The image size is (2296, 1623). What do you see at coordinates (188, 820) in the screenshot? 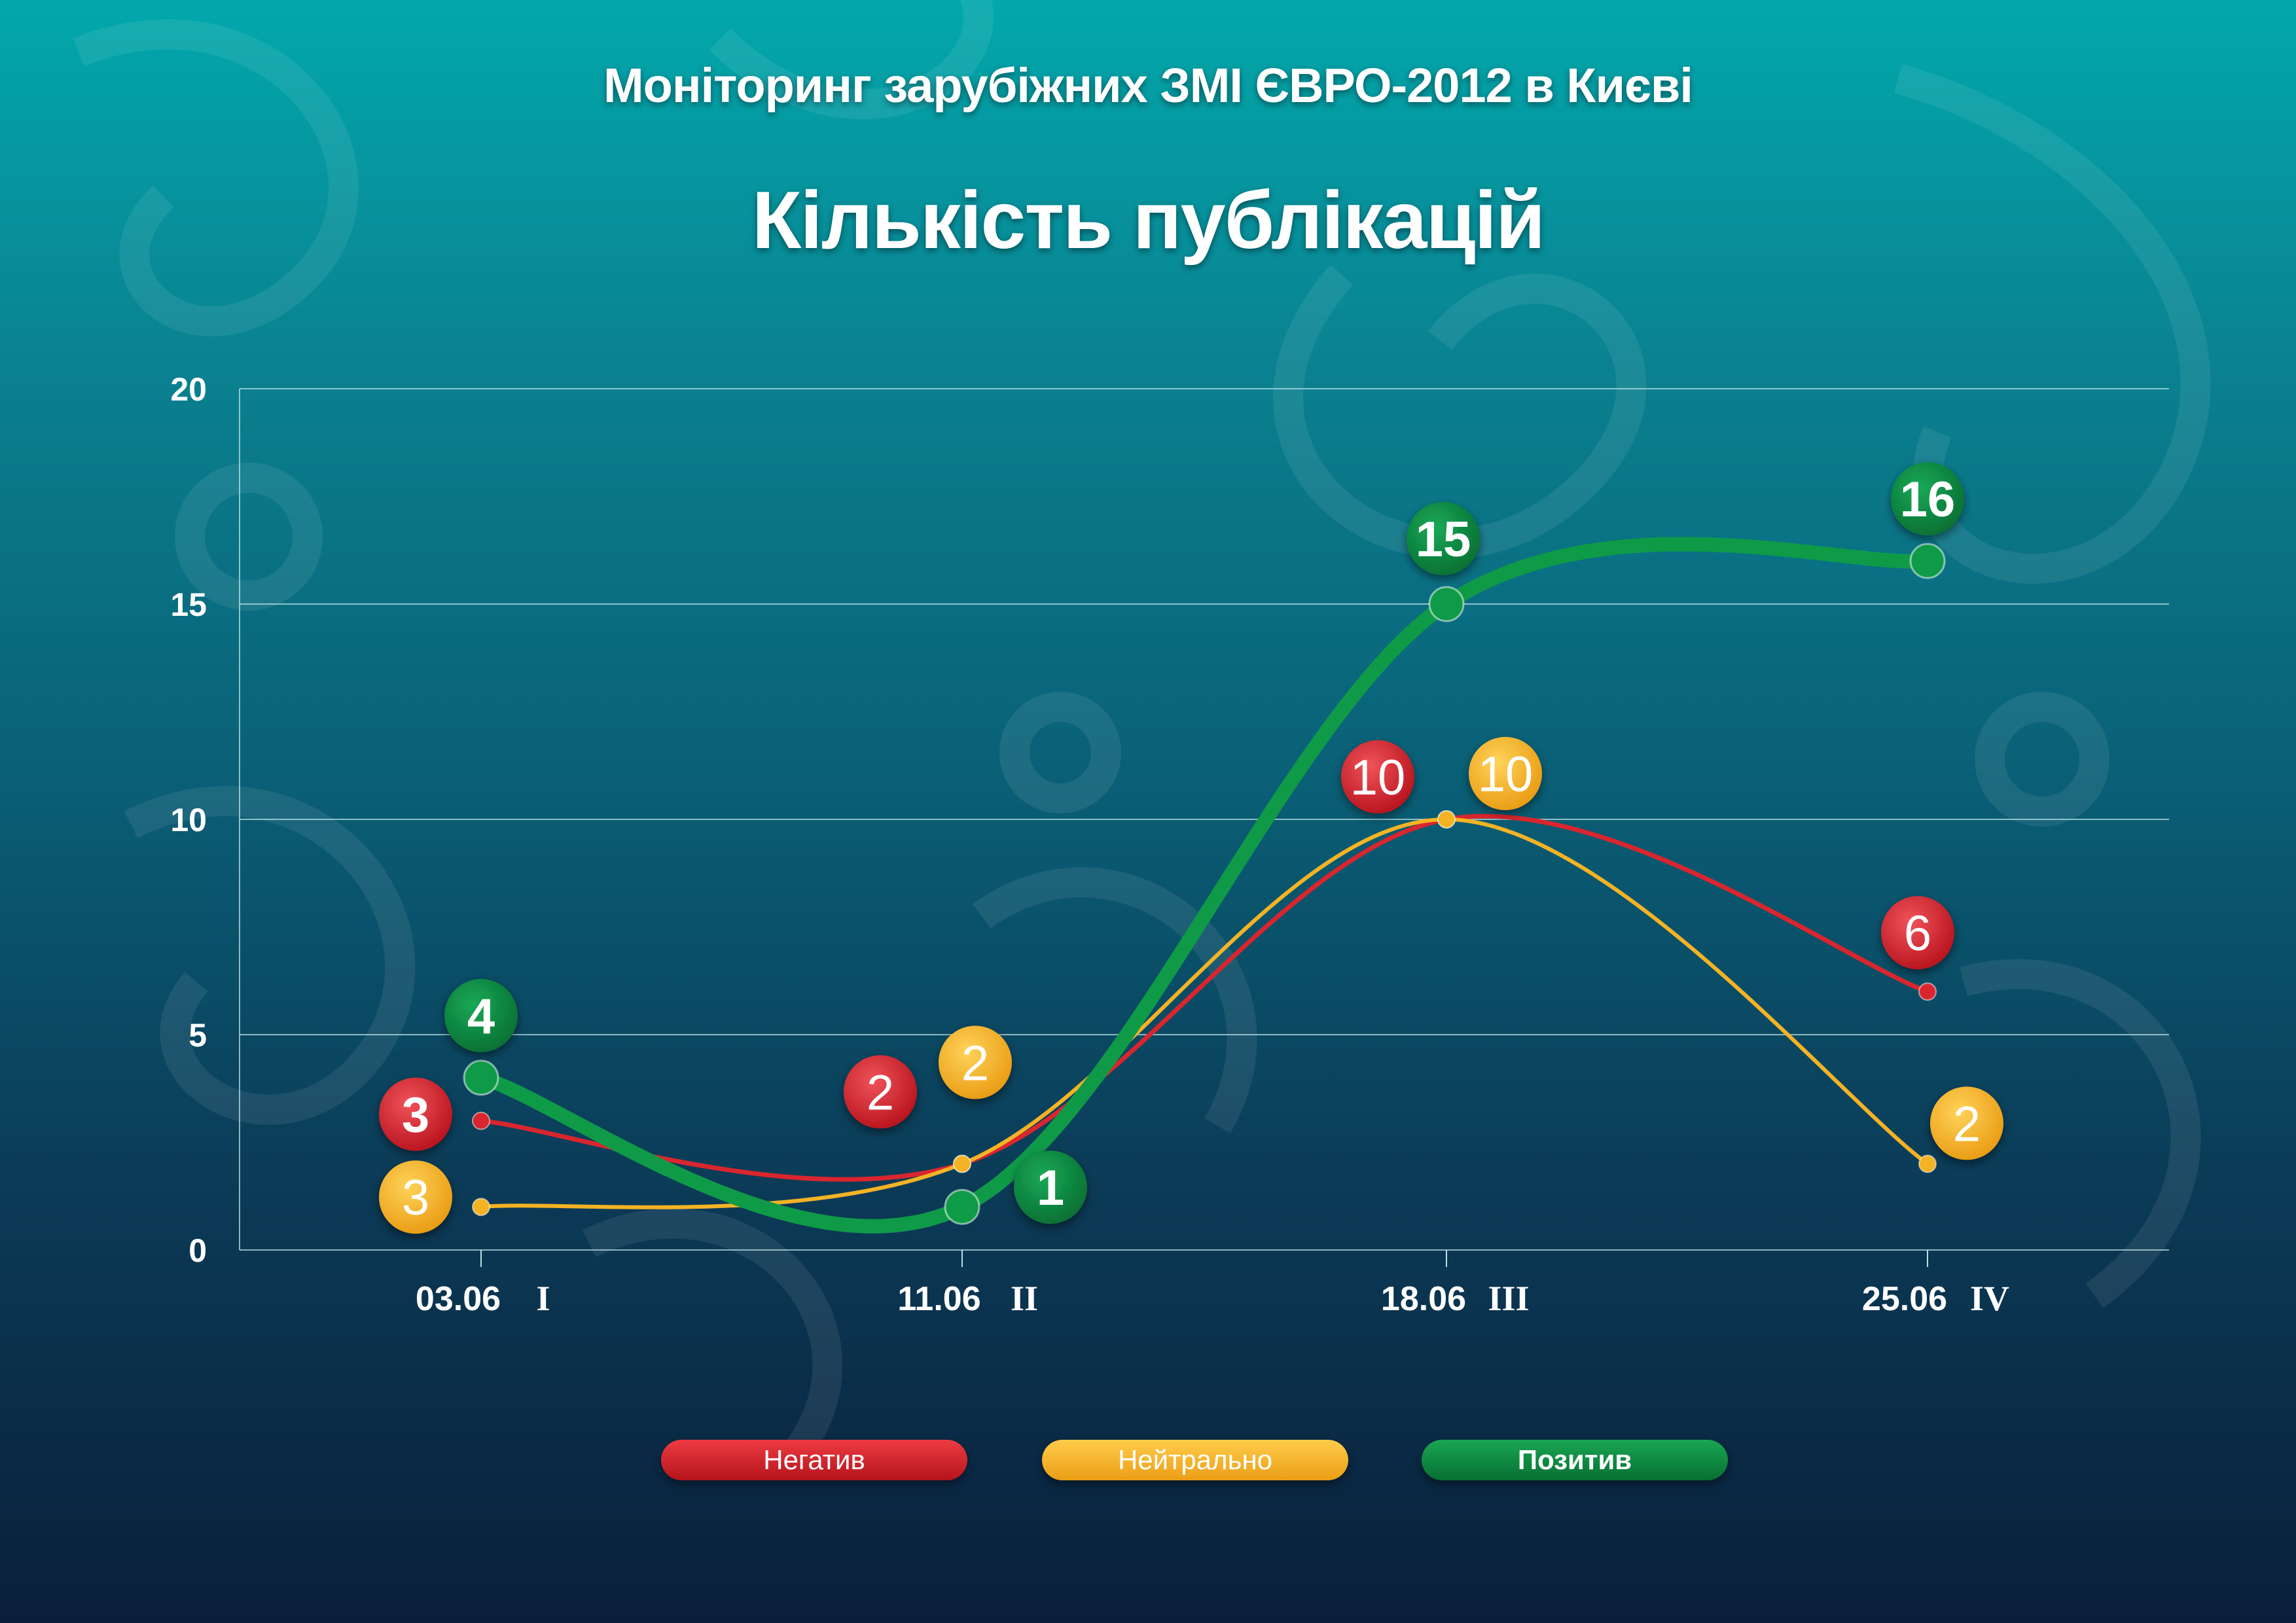
I see `y-tick-label: 10` at bounding box center [188, 820].